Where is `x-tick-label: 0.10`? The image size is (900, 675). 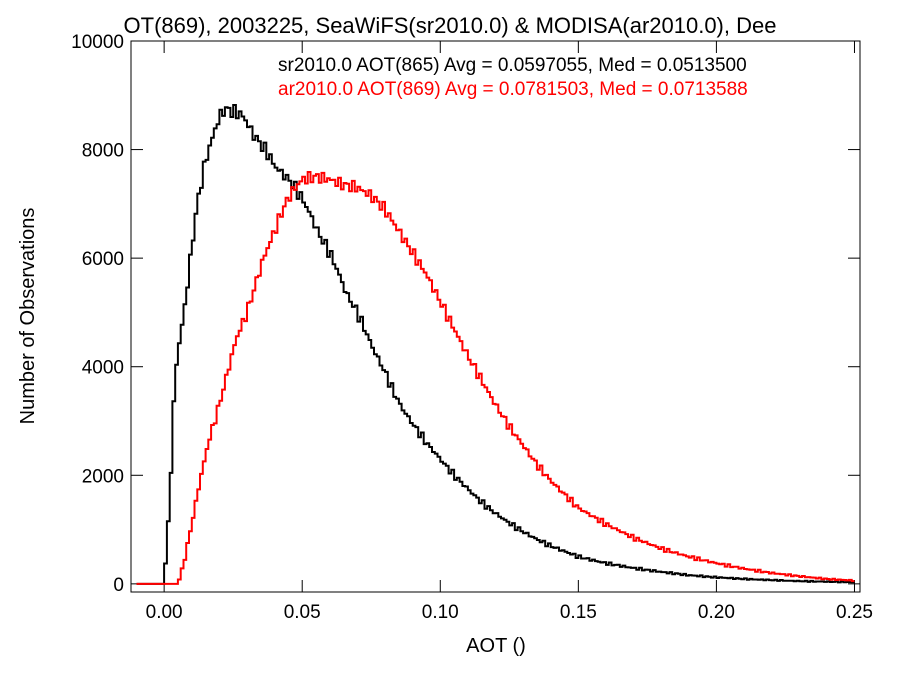 x-tick-label: 0.10 is located at coordinates (440, 612).